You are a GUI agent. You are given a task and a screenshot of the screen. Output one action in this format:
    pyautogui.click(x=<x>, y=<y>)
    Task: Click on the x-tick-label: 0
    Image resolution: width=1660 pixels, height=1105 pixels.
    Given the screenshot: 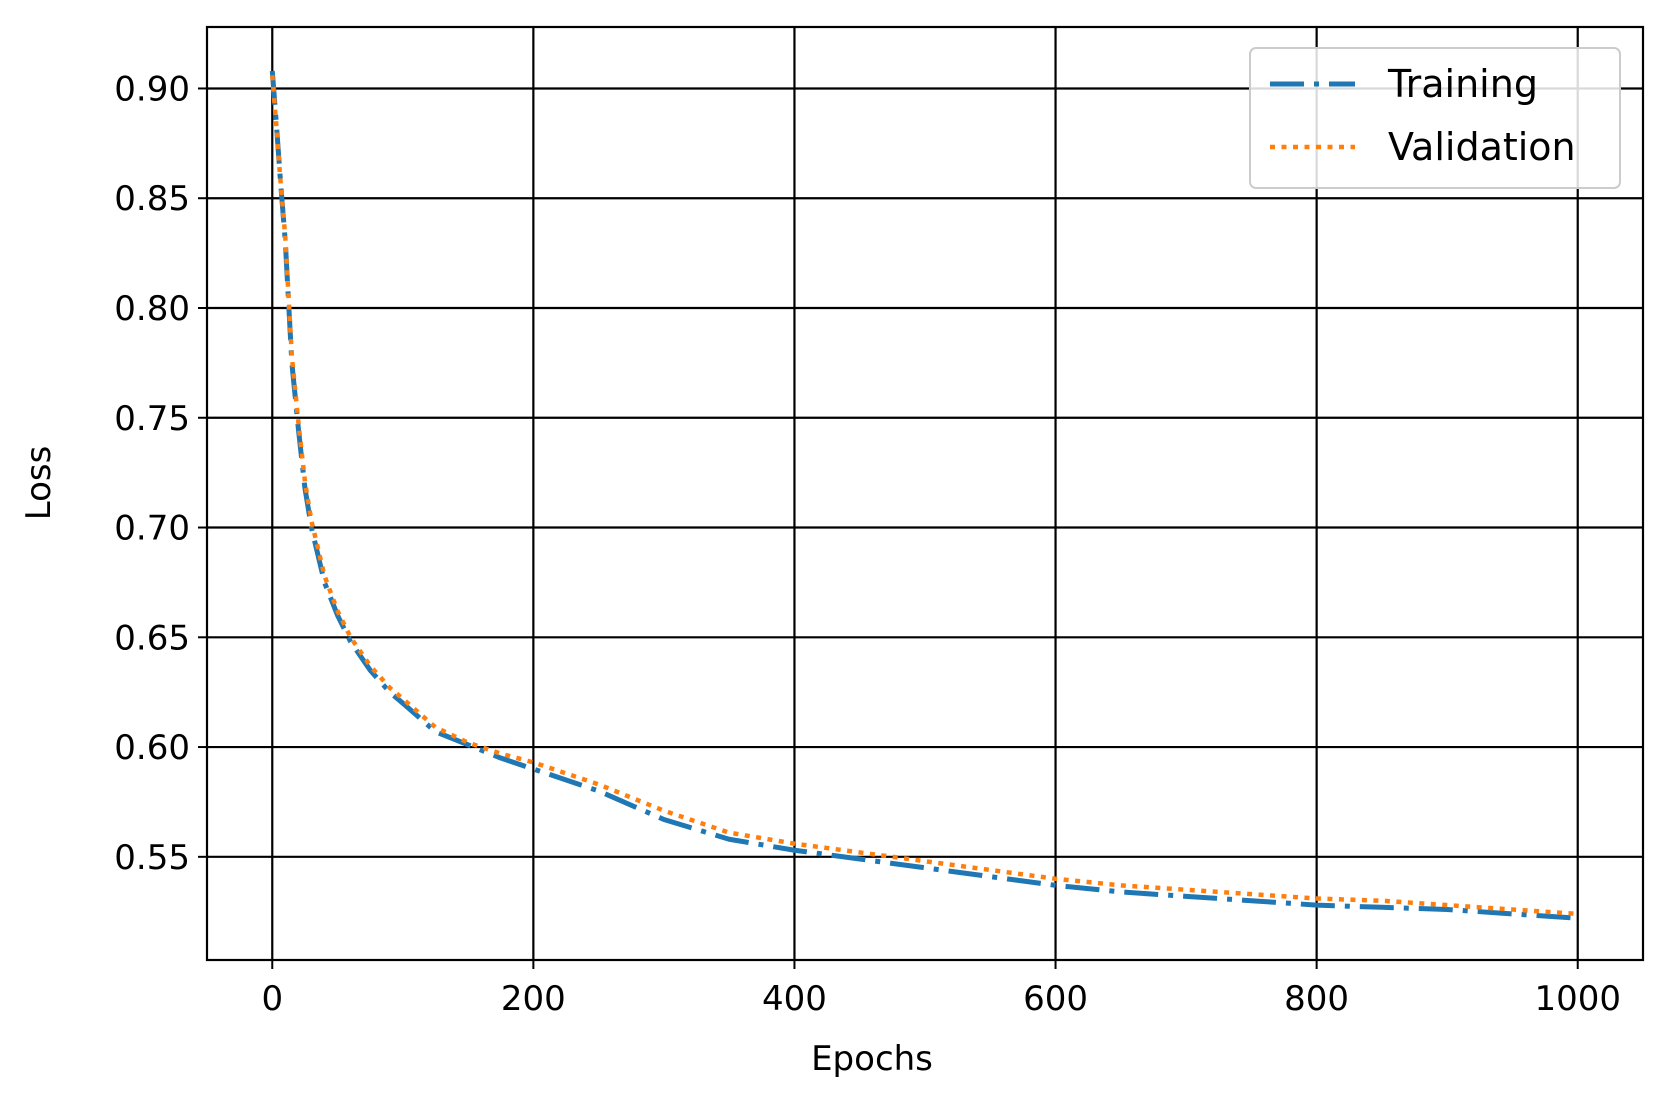 What is the action you would take?
    pyautogui.click(x=272, y=999)
    